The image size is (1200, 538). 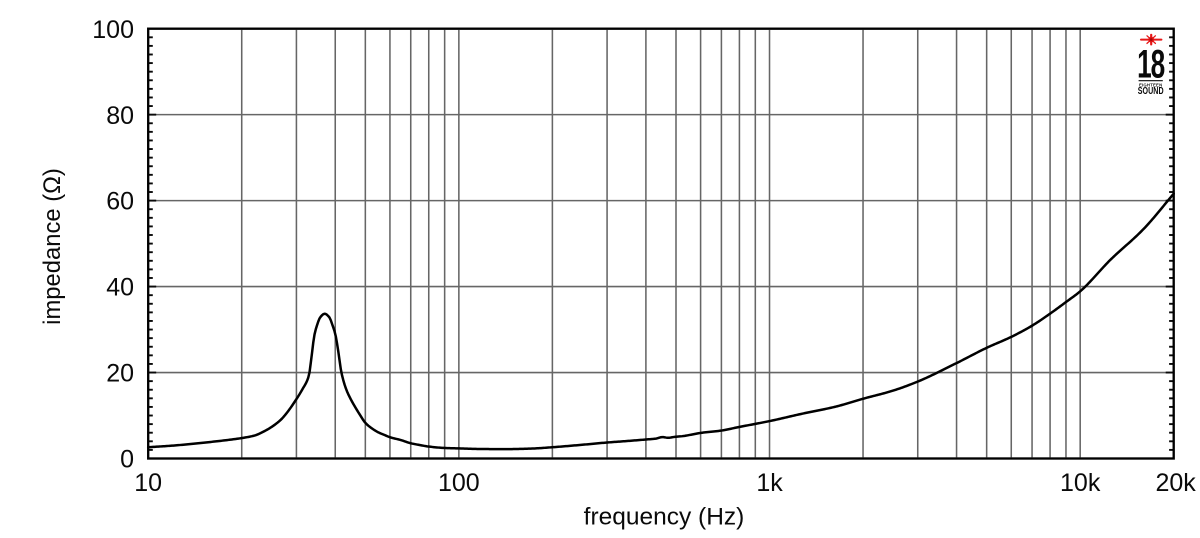 I want to click on svg-text: 80, so click(x=120, y=116).